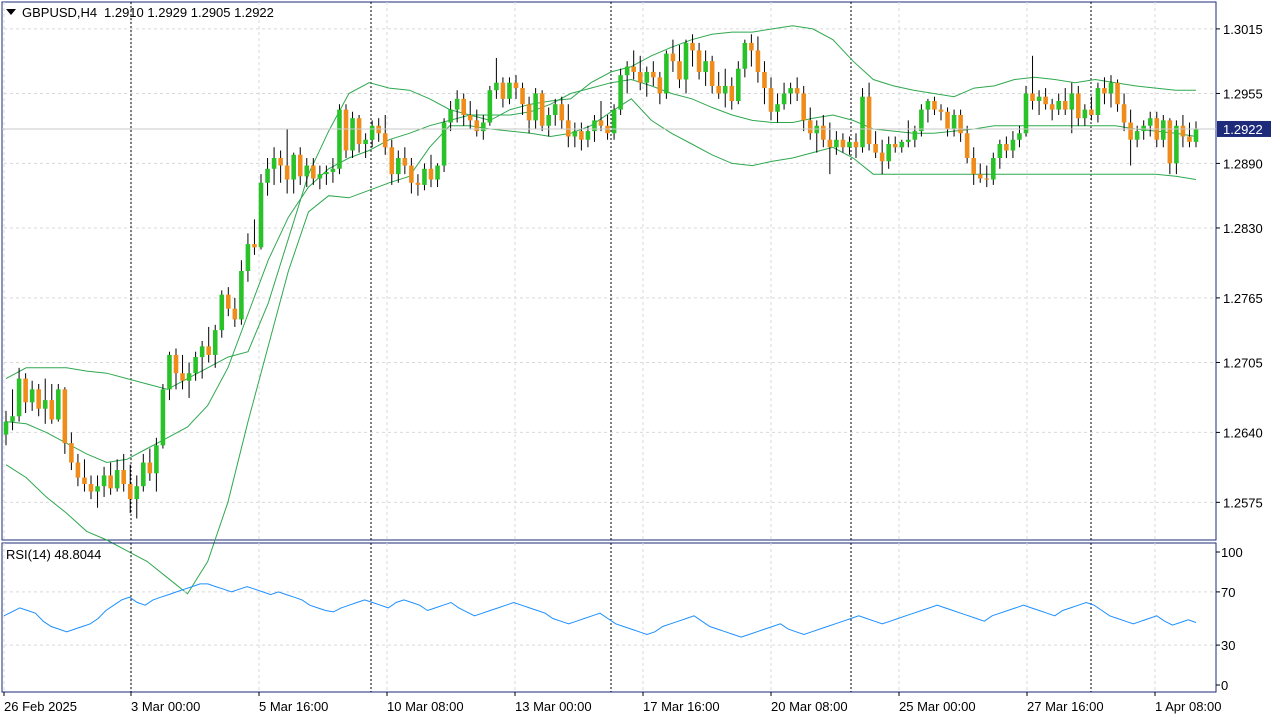 The width and height of the screenshot is (1280, 720). I want to click on time-tick-label: 13 Mar 00:00, so click(553, 706).